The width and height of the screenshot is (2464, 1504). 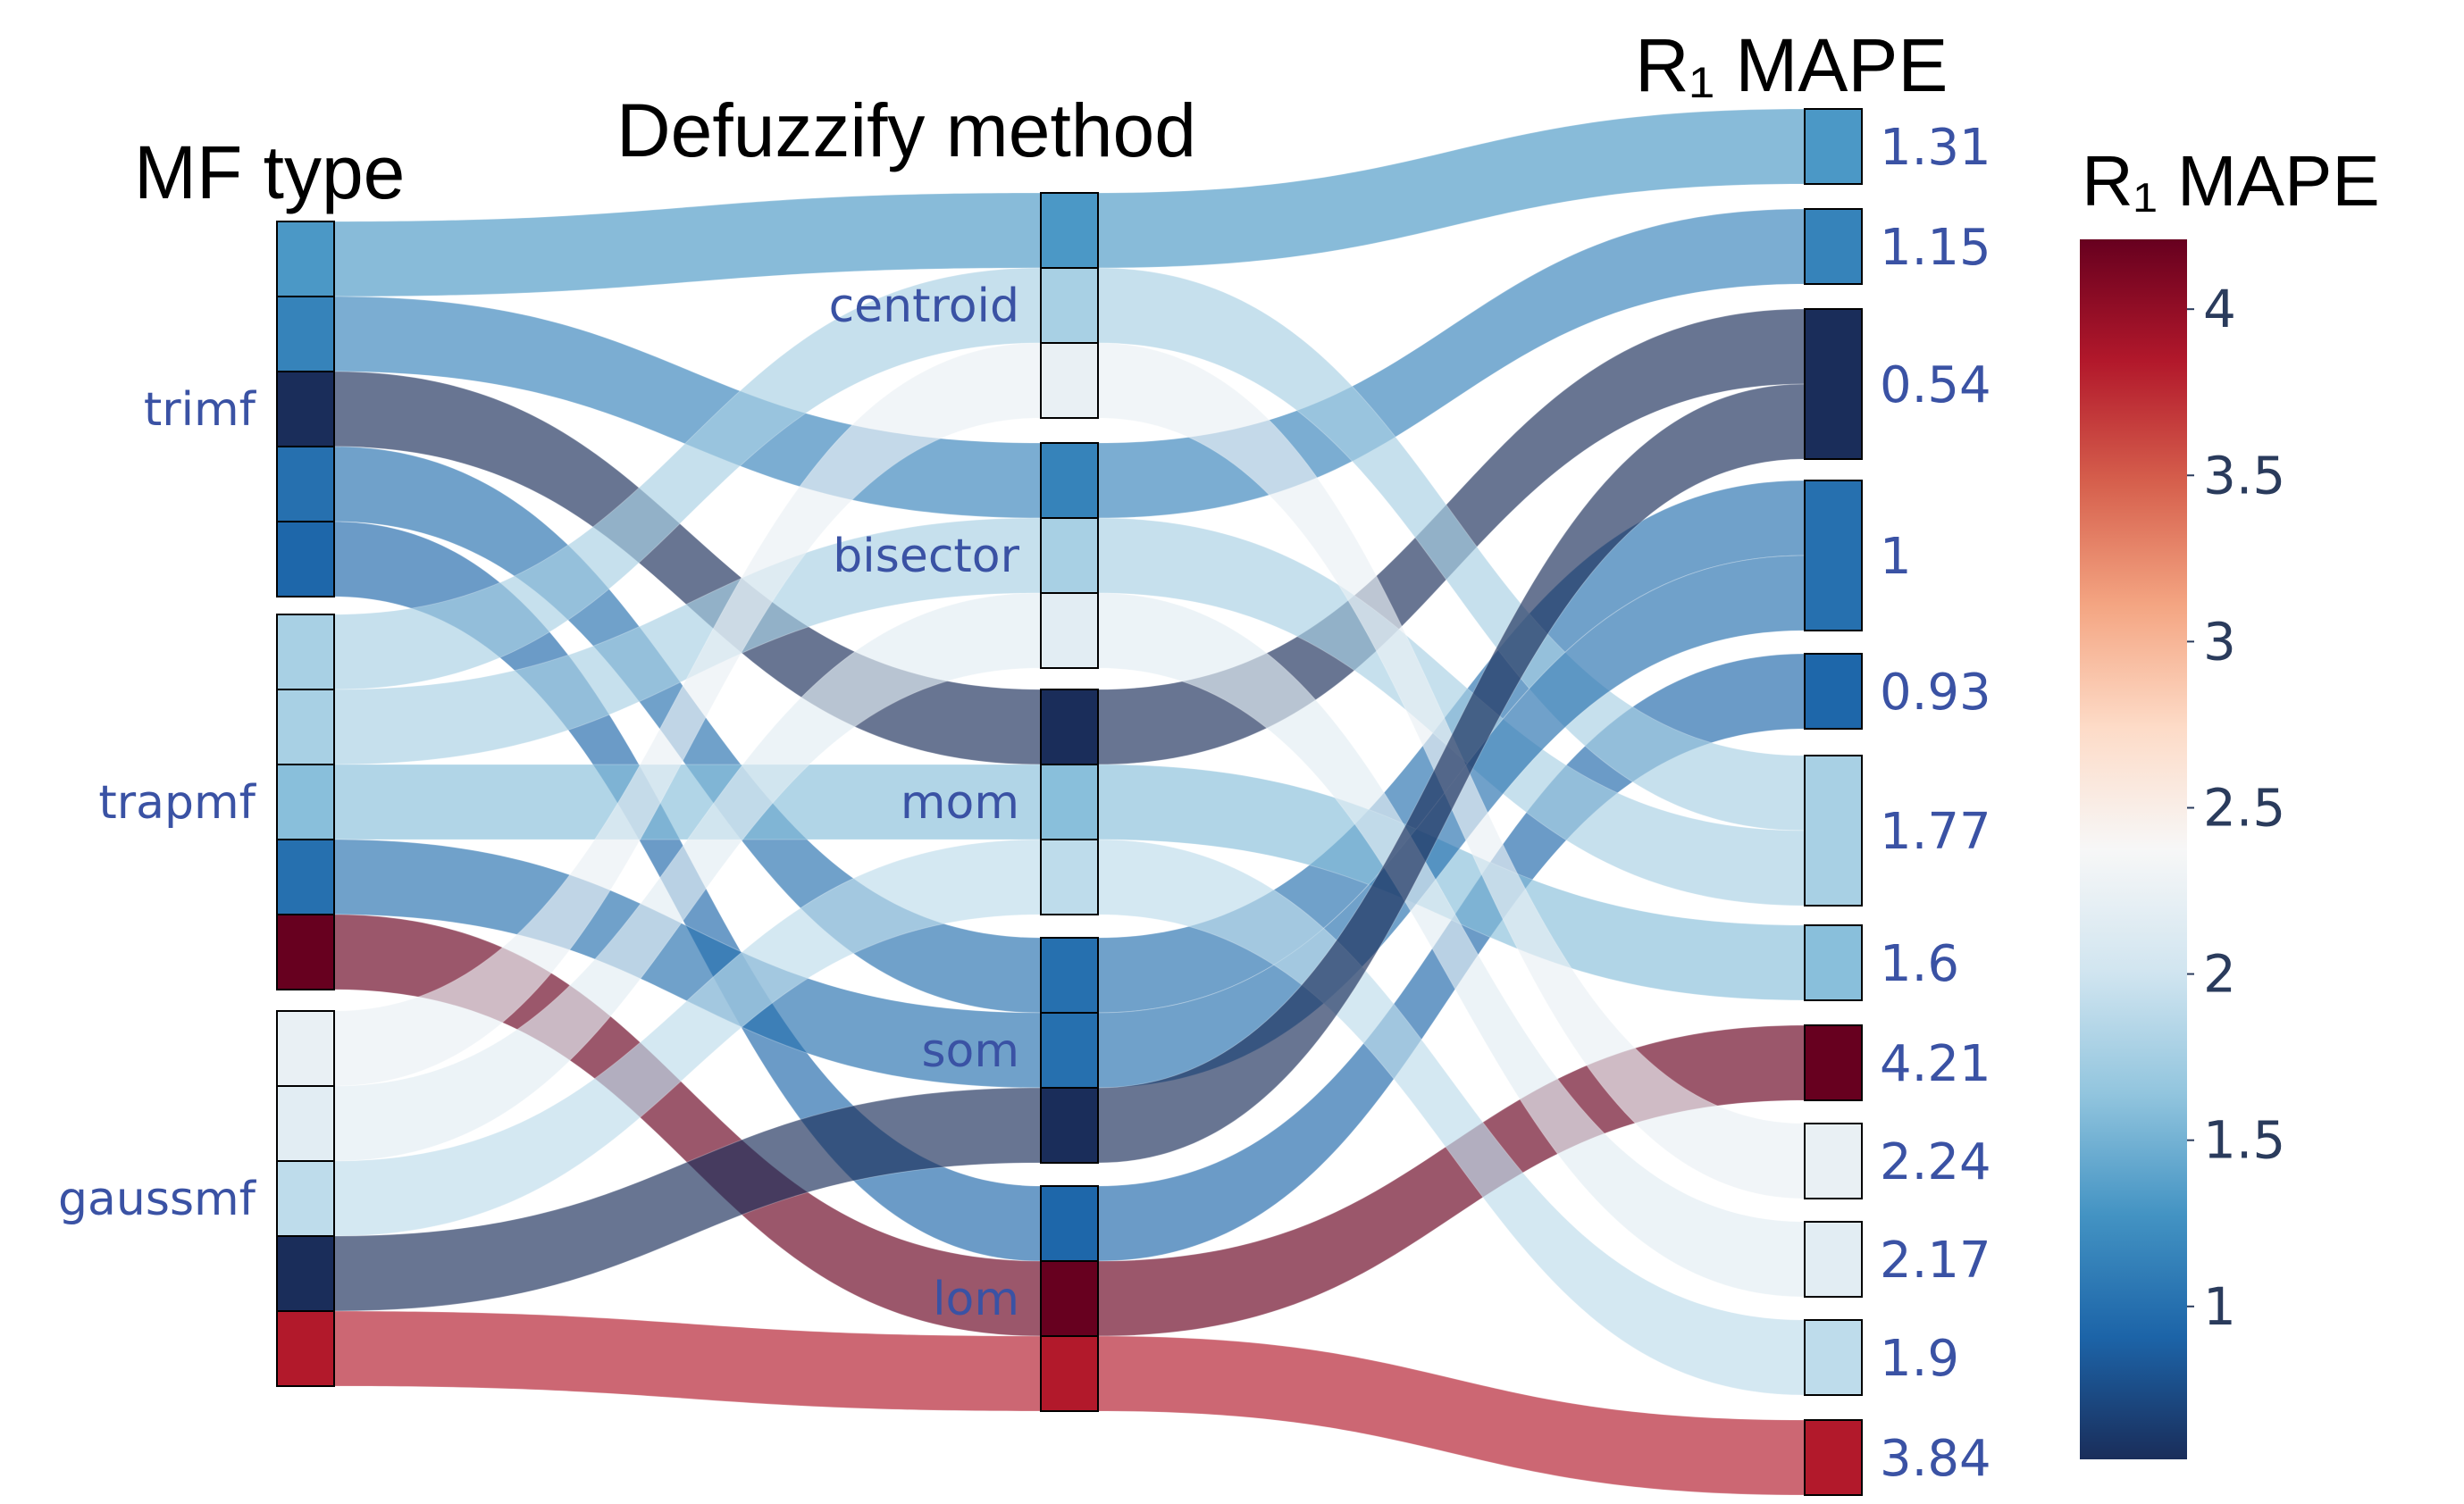 I want to click on mape-value-label: 1.9, so click(x=1919, y=1359).